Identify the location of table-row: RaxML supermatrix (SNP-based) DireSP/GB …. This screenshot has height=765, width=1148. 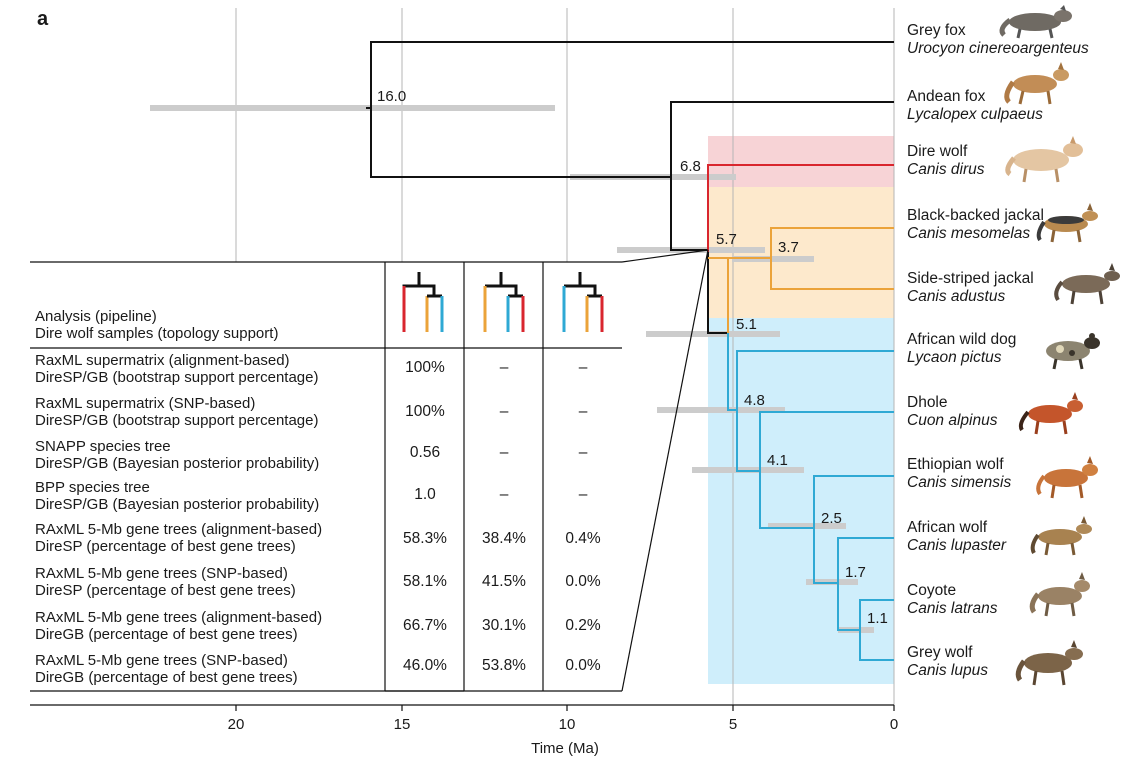
(176, 412).